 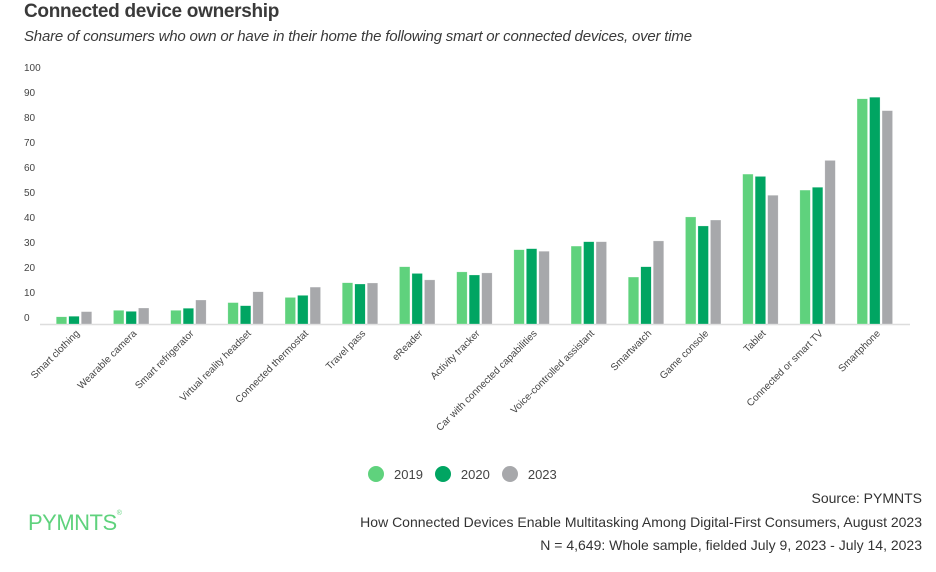 I want to click on y-tick-label: 90, so click(x=30, y=93).